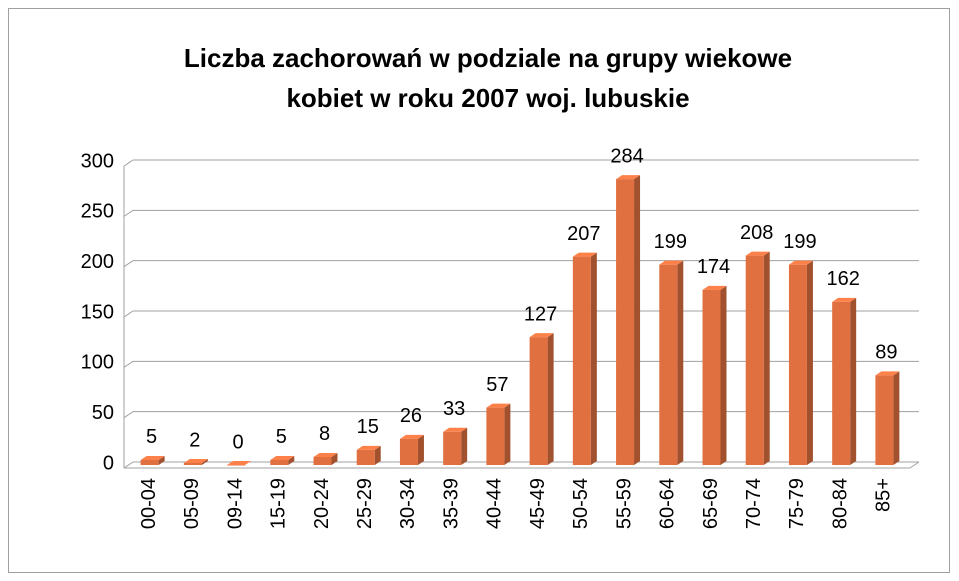 Image resolution: width=959 pixels, height=581 pixels. What do you see at coordinates (756, 233) in the screenshot?
I see `data-label: 208` at bounding box center [756, 233].